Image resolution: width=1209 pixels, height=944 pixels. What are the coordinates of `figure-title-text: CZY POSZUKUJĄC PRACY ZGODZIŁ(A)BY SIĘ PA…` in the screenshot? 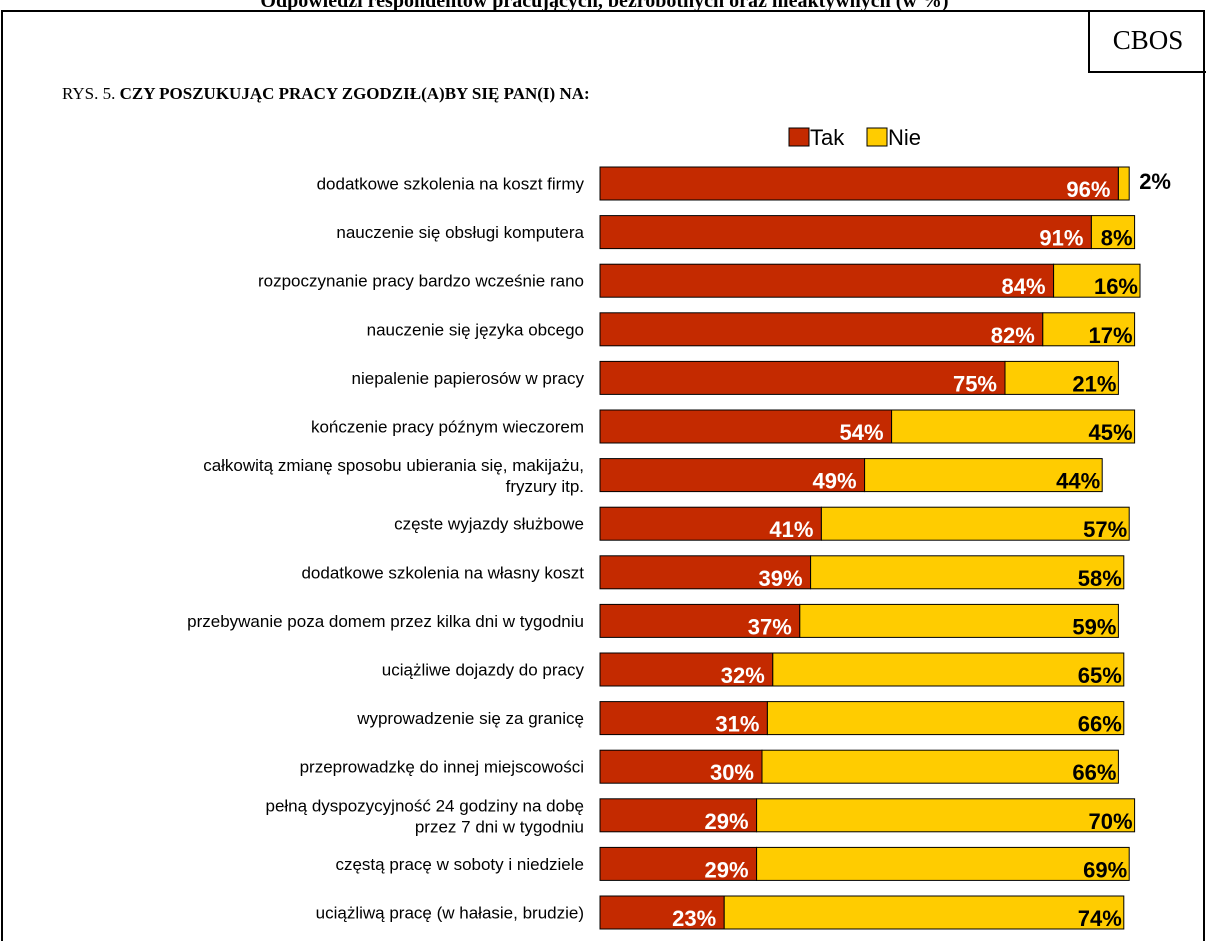 It's located at (354, 93).